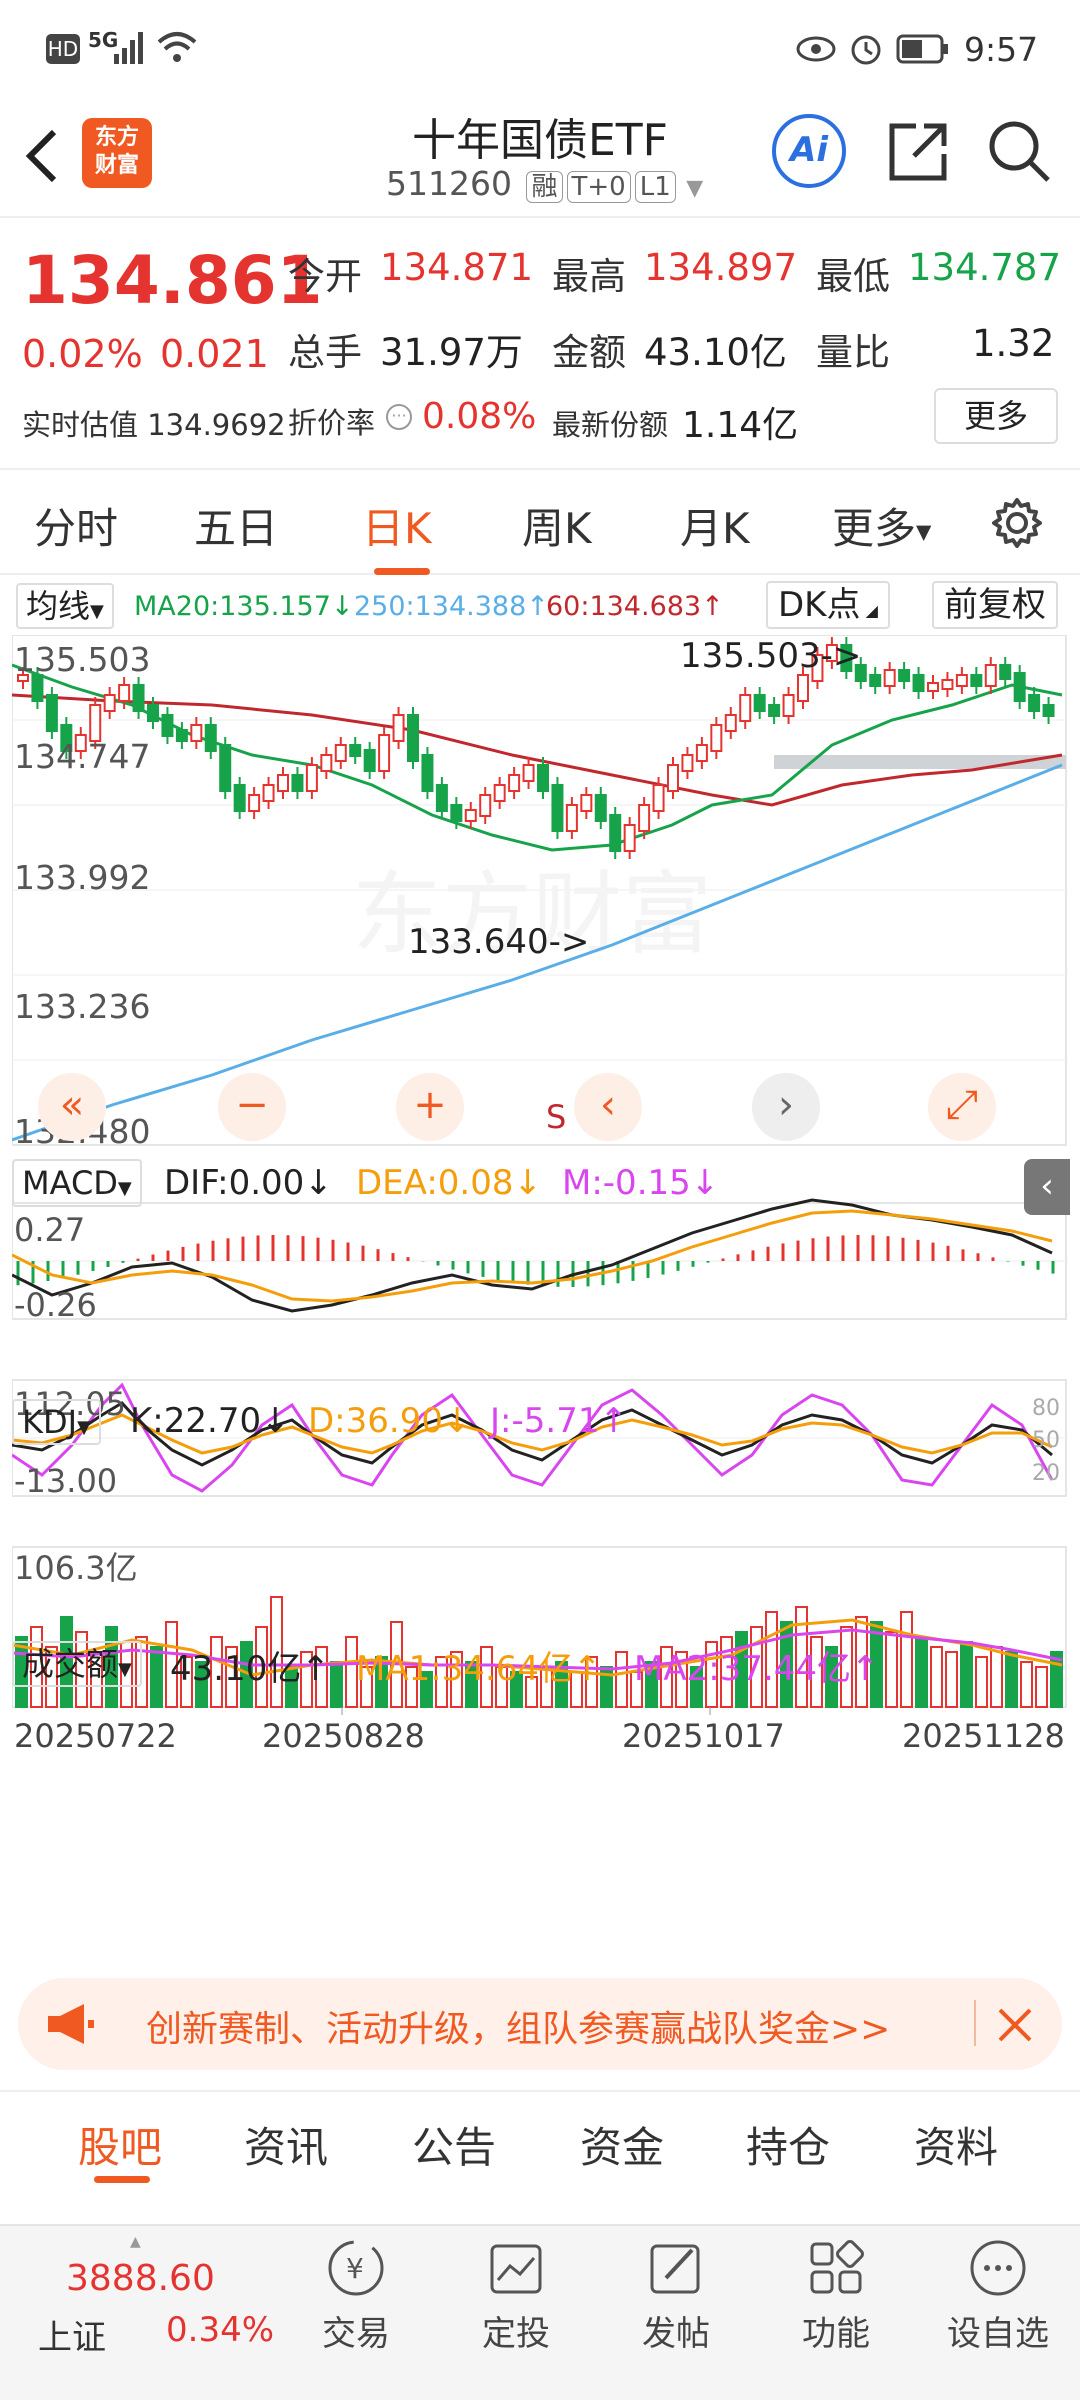  Describe the element at coordinates (816, 49) in the screenshot. I see `eye-icon` at that location.